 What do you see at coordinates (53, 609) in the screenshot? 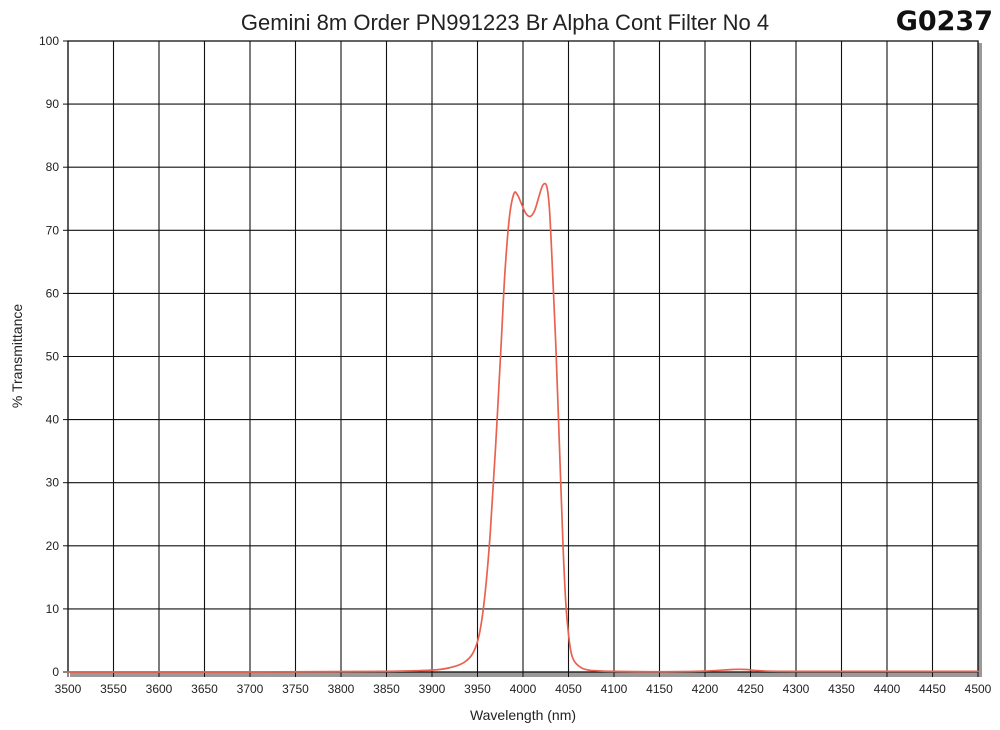
I see `y-tick-label: 10` at bounding box center [53, 609].